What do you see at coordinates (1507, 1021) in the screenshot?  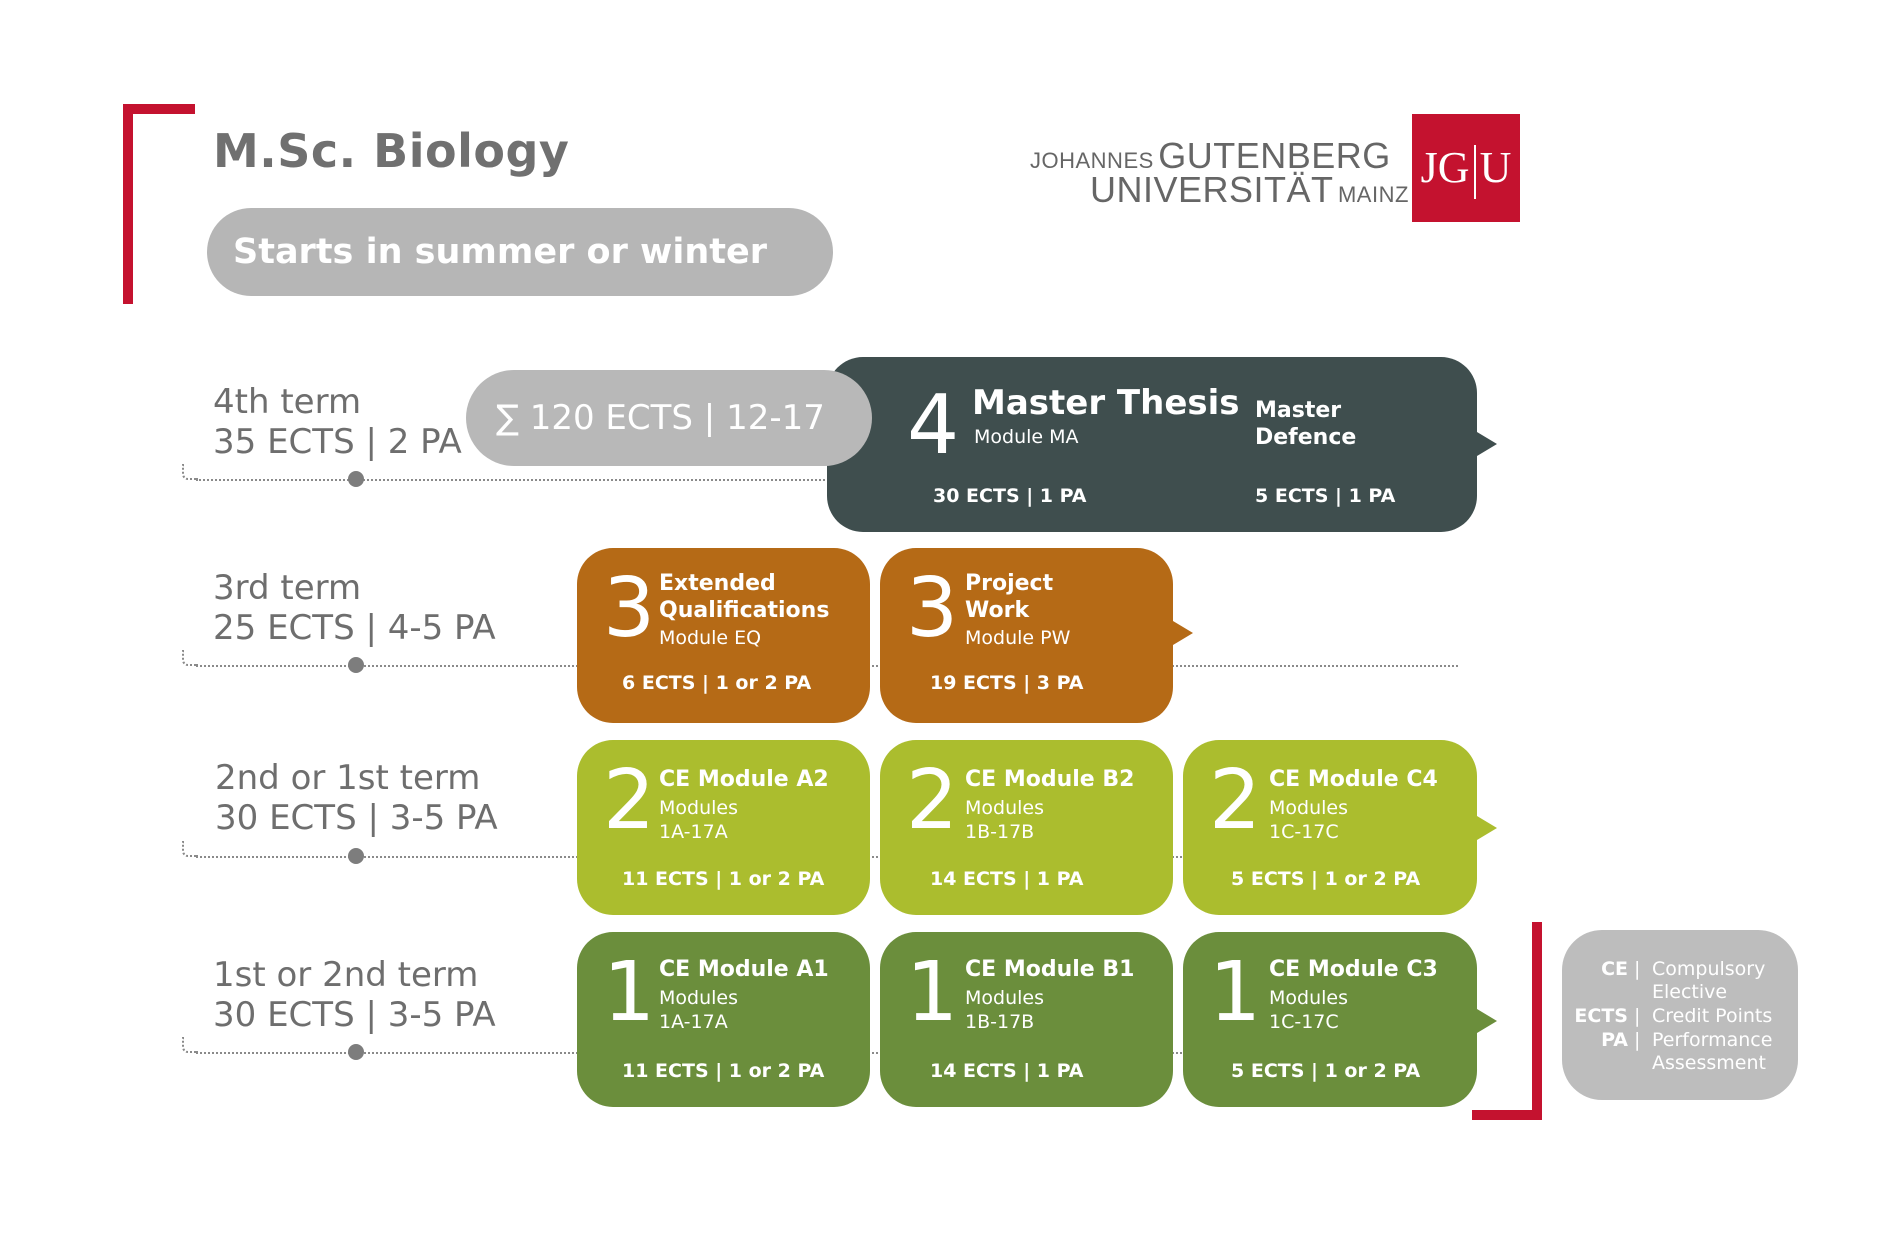 I see `corner-bracket-bottom-right` at bounding box center [1507, 1021].